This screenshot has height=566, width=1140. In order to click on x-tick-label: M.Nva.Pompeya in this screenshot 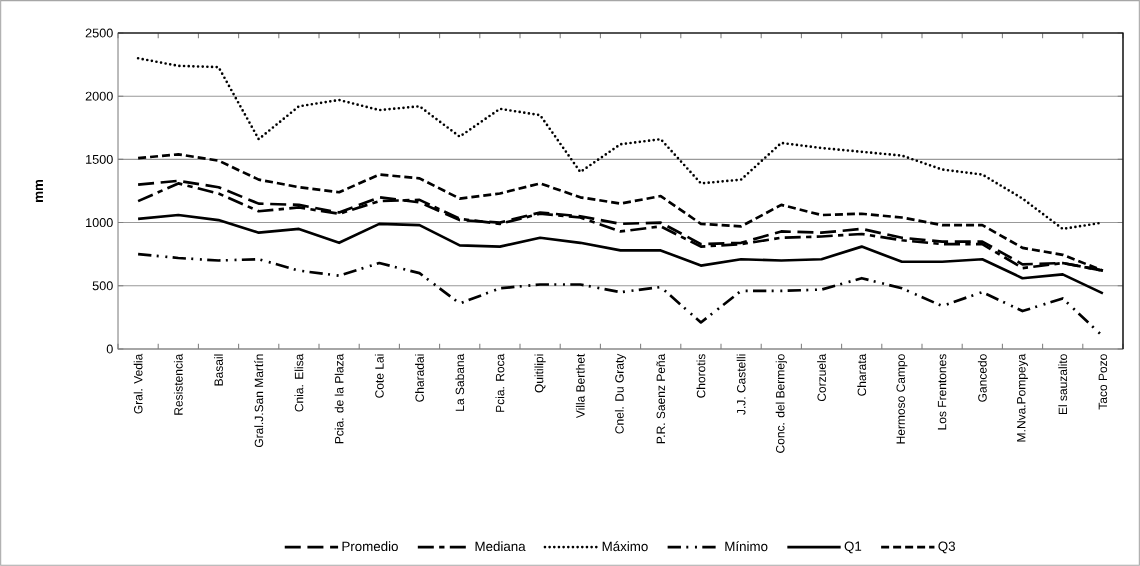, I will do `click(1022, 397)`.